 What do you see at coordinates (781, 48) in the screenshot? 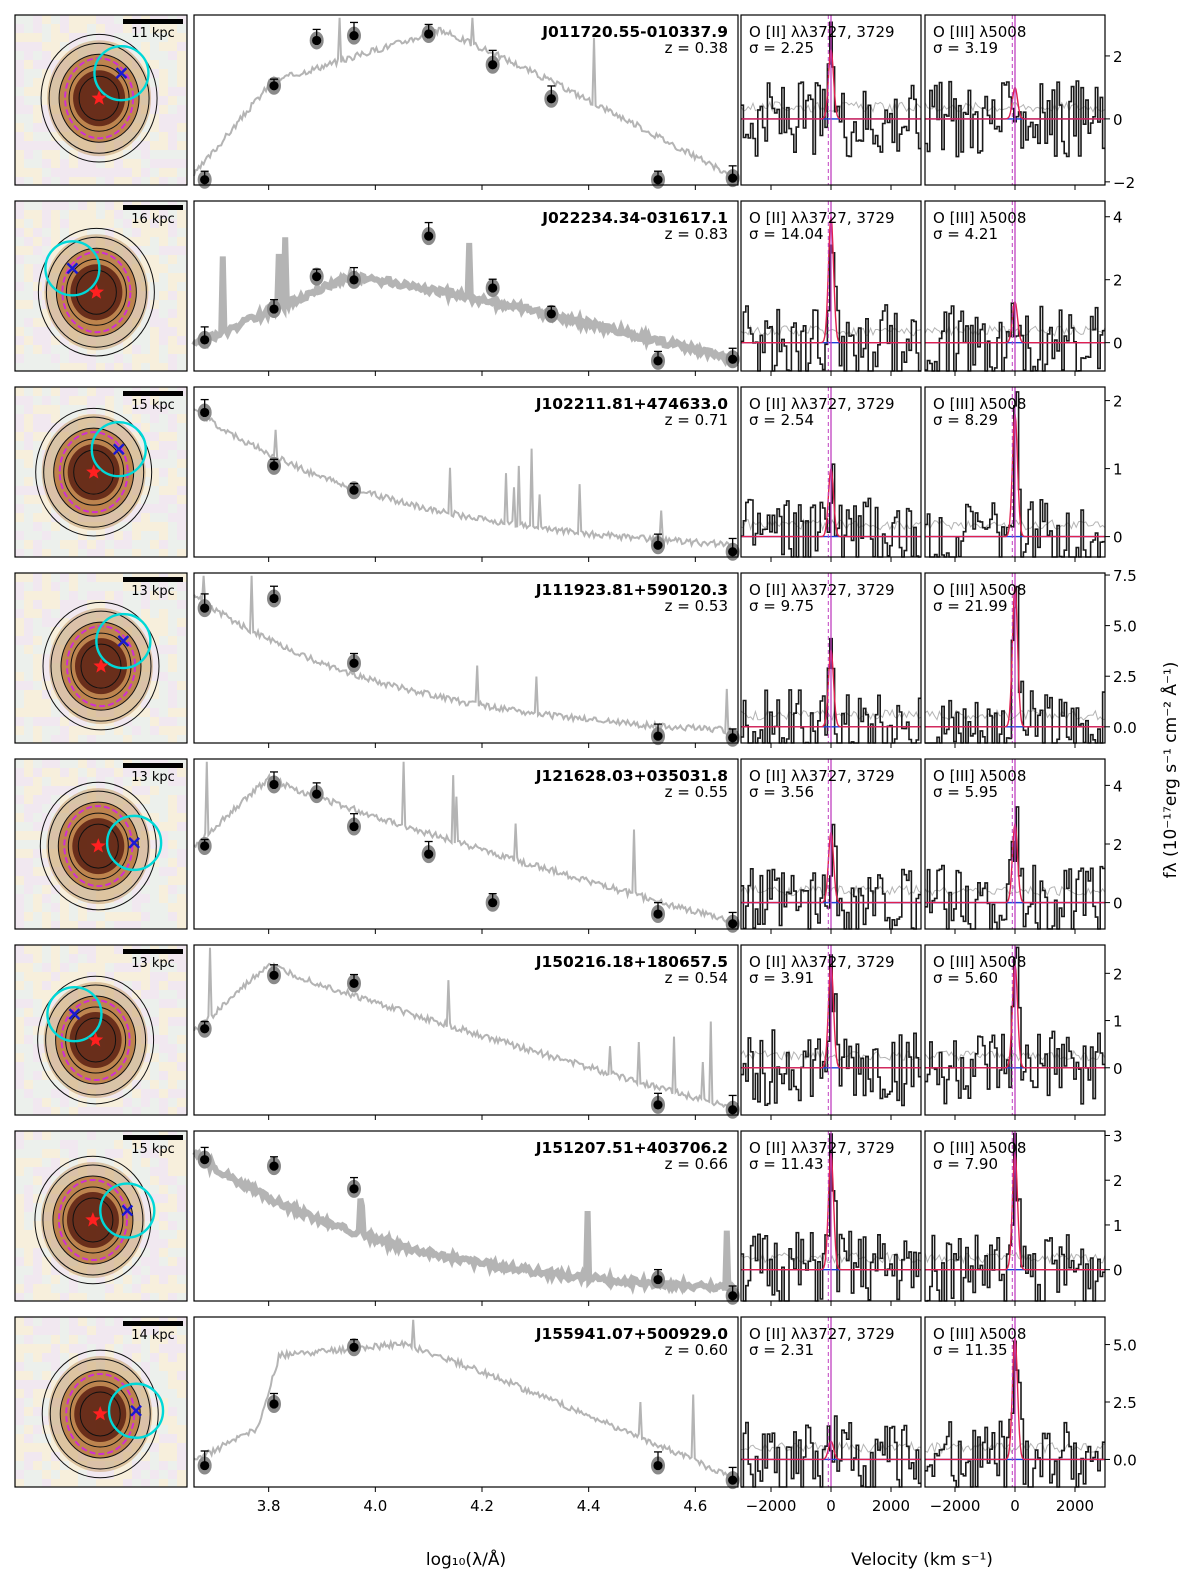
I see `oii-sigma-label: σ = 2.25` at bounding box center [781, 48].